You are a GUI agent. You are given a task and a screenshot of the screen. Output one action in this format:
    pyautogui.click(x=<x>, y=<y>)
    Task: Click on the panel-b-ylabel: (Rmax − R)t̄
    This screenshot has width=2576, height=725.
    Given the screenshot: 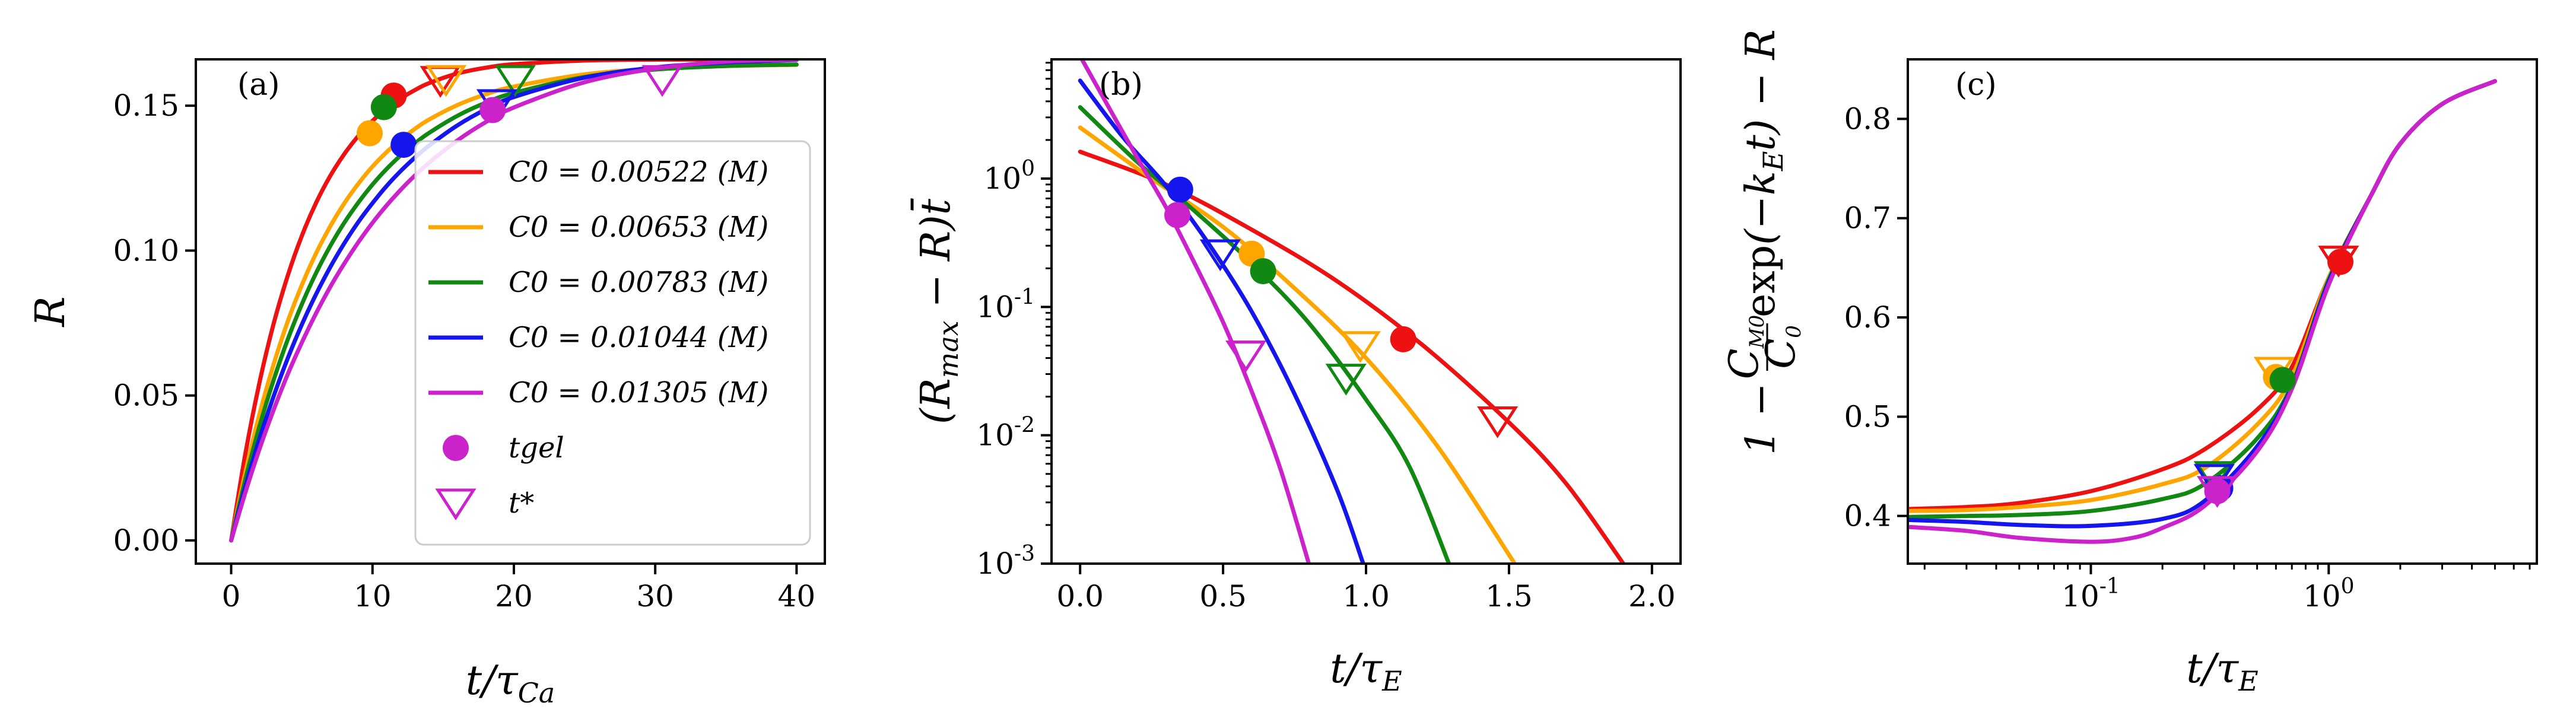 What is the action you would take?
    pyautogui.click(x=937, y=311)
    